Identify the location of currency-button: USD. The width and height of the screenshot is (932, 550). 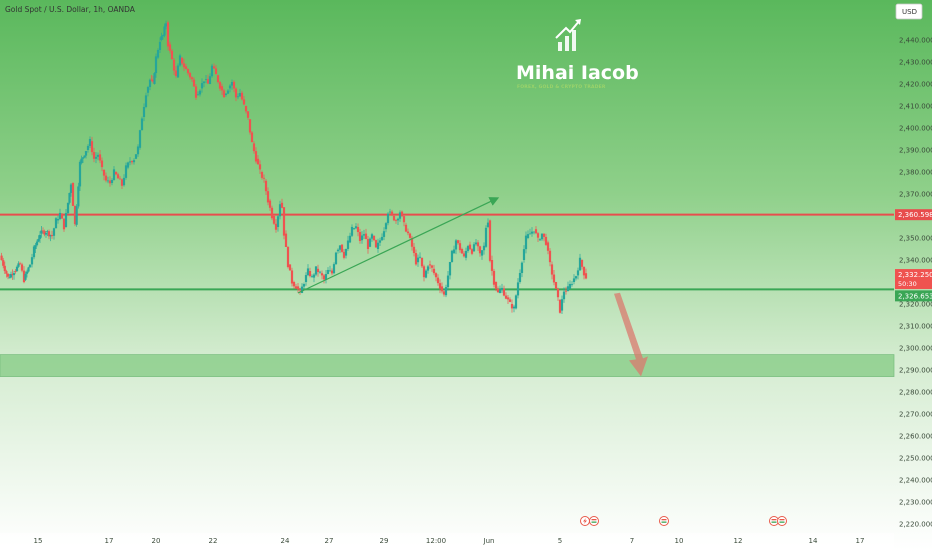
(909, 11).